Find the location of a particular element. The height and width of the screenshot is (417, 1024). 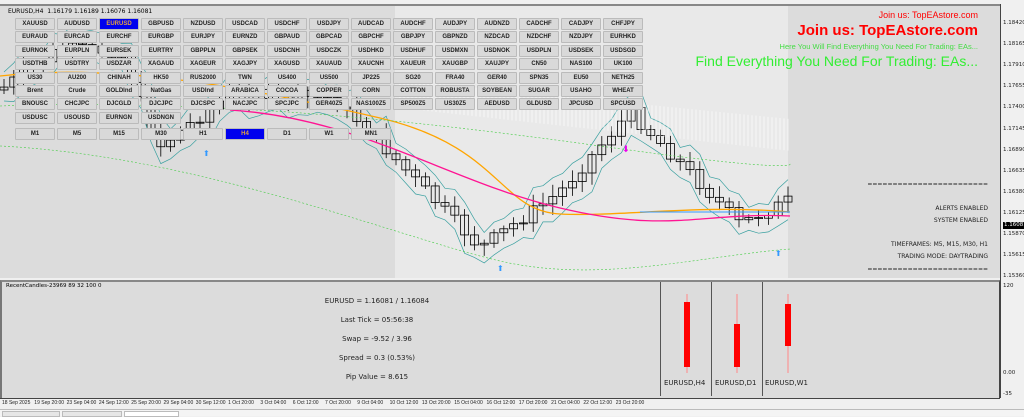

symbol-button-neth25: NETH25 is located at coordinates (623, 77).